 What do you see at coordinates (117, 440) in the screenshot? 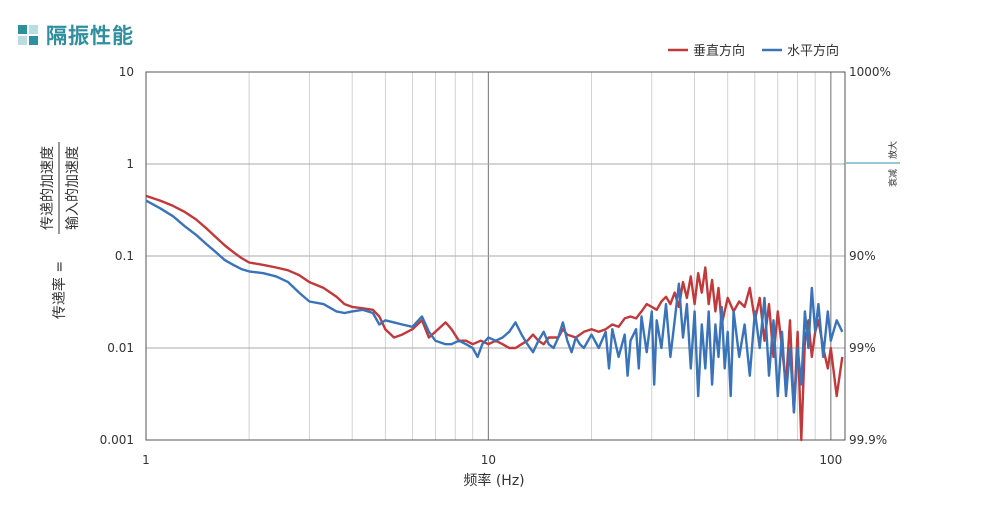
I see `y-tick-label: 0.001` at bounding box center [117, 440].